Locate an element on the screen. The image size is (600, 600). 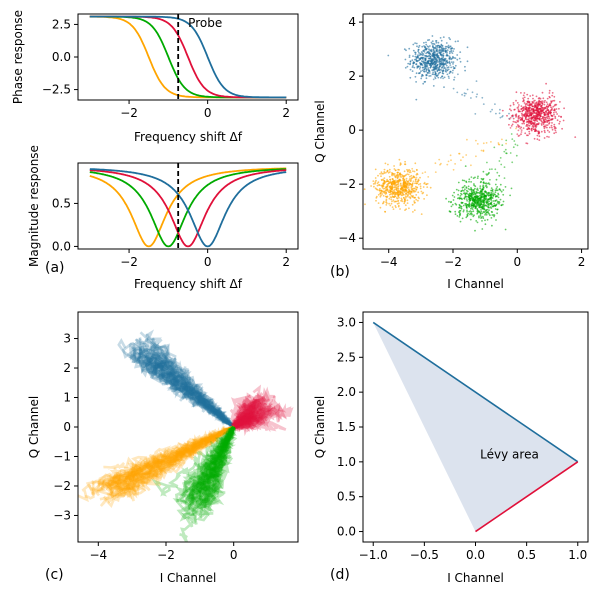
trajectories-red is located at coordinates (261, 410).